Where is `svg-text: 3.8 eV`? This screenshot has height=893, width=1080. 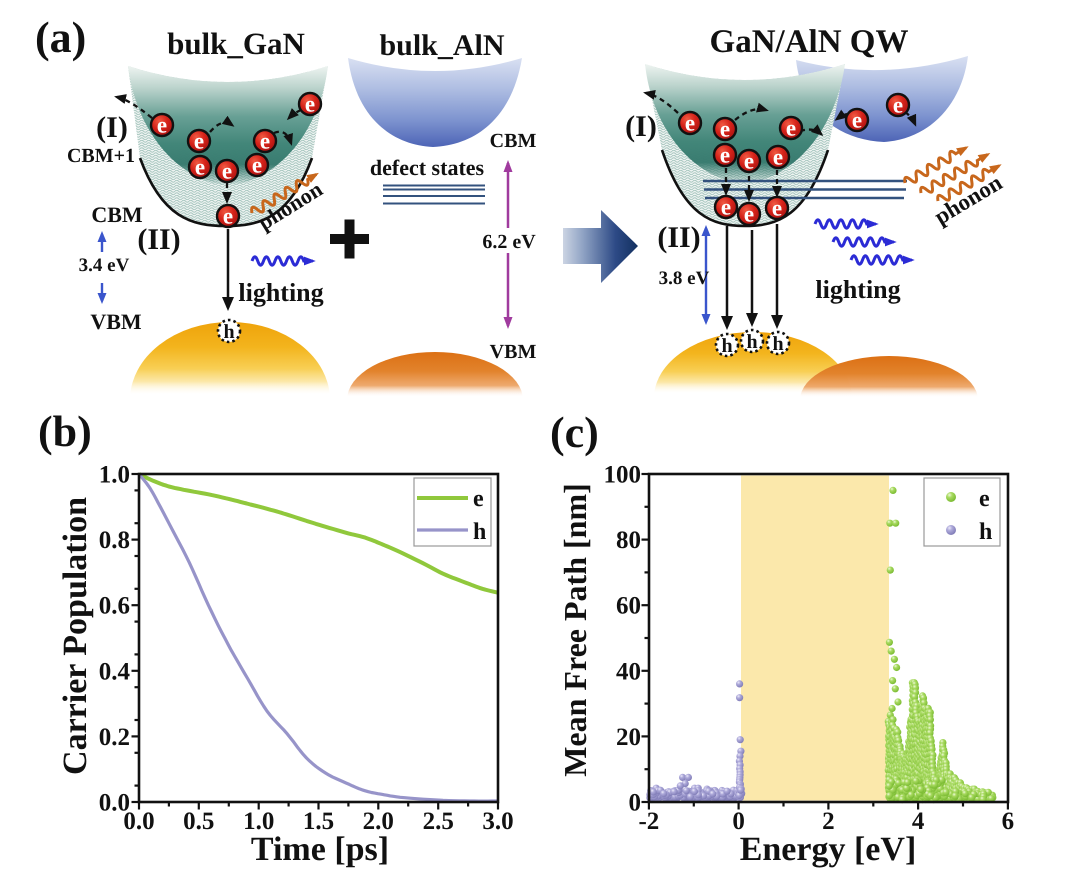 svg-text: 3.8 eV is located at coordinates (684, 278).